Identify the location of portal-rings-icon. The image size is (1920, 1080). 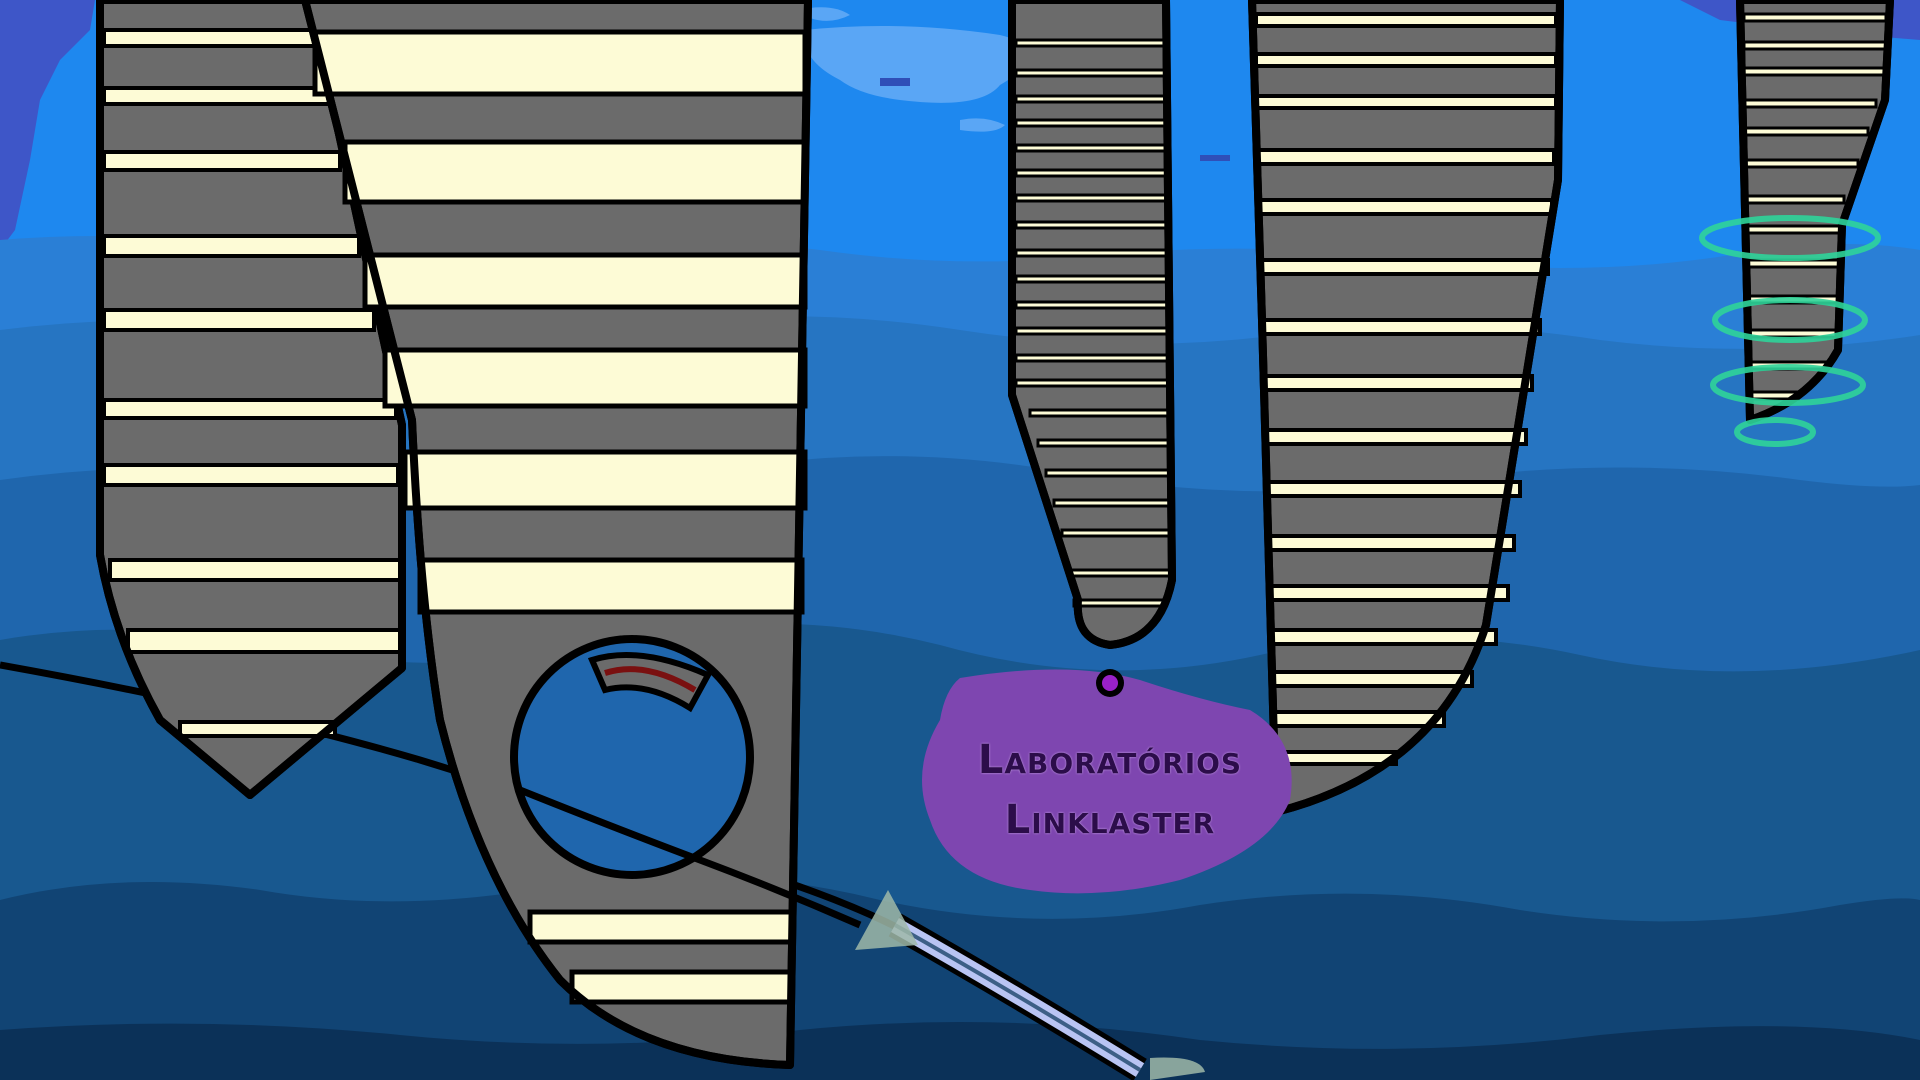
(1790, 331).